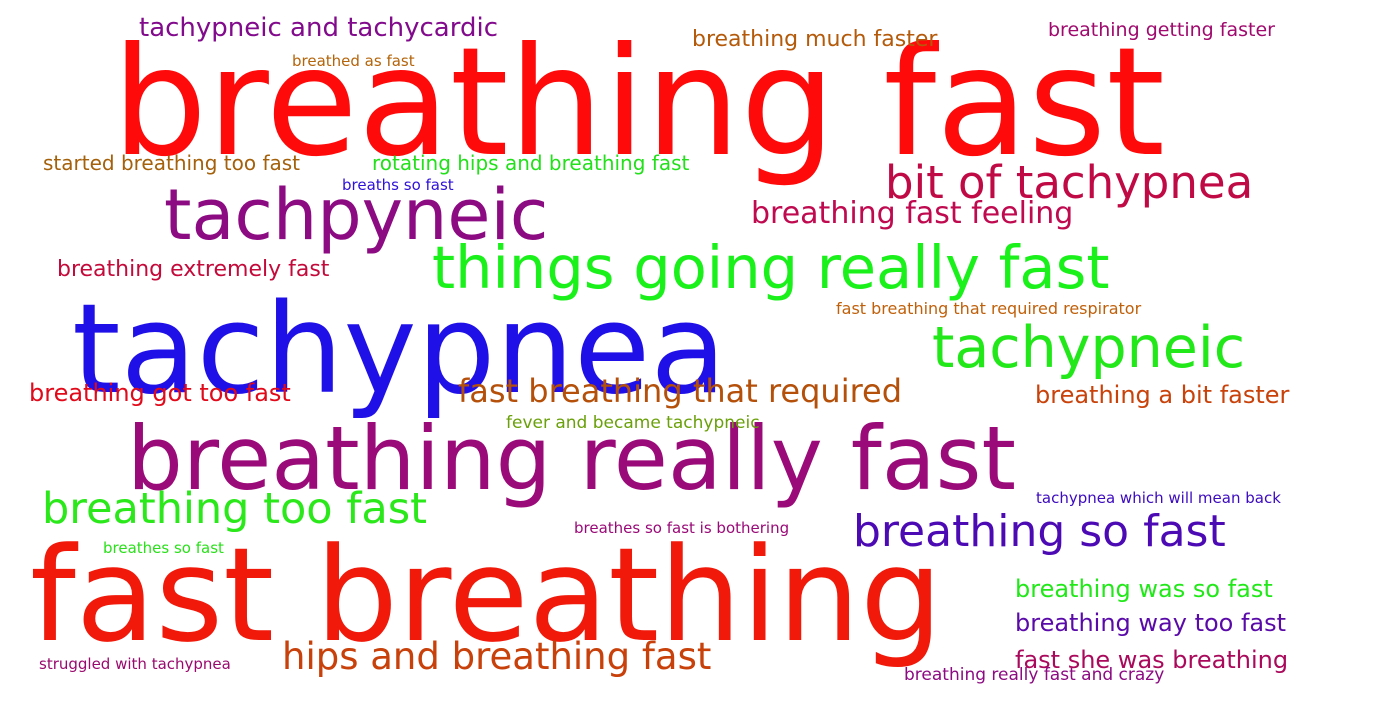  What do you see at coordinates (531, 163) in the screenshot?
I see `word: rotating hips and breathing fast` at bounding box center [531, 163].